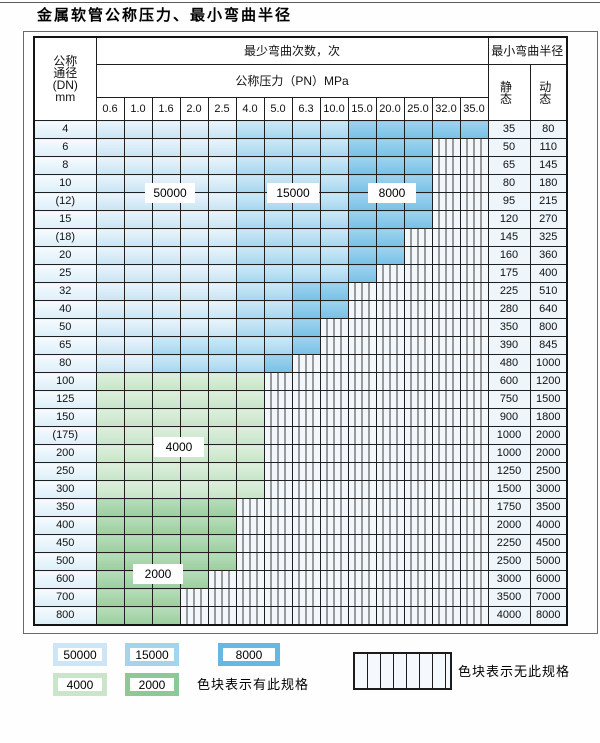  I want to click on pressure-tick: 20.0, so click(390, 109).